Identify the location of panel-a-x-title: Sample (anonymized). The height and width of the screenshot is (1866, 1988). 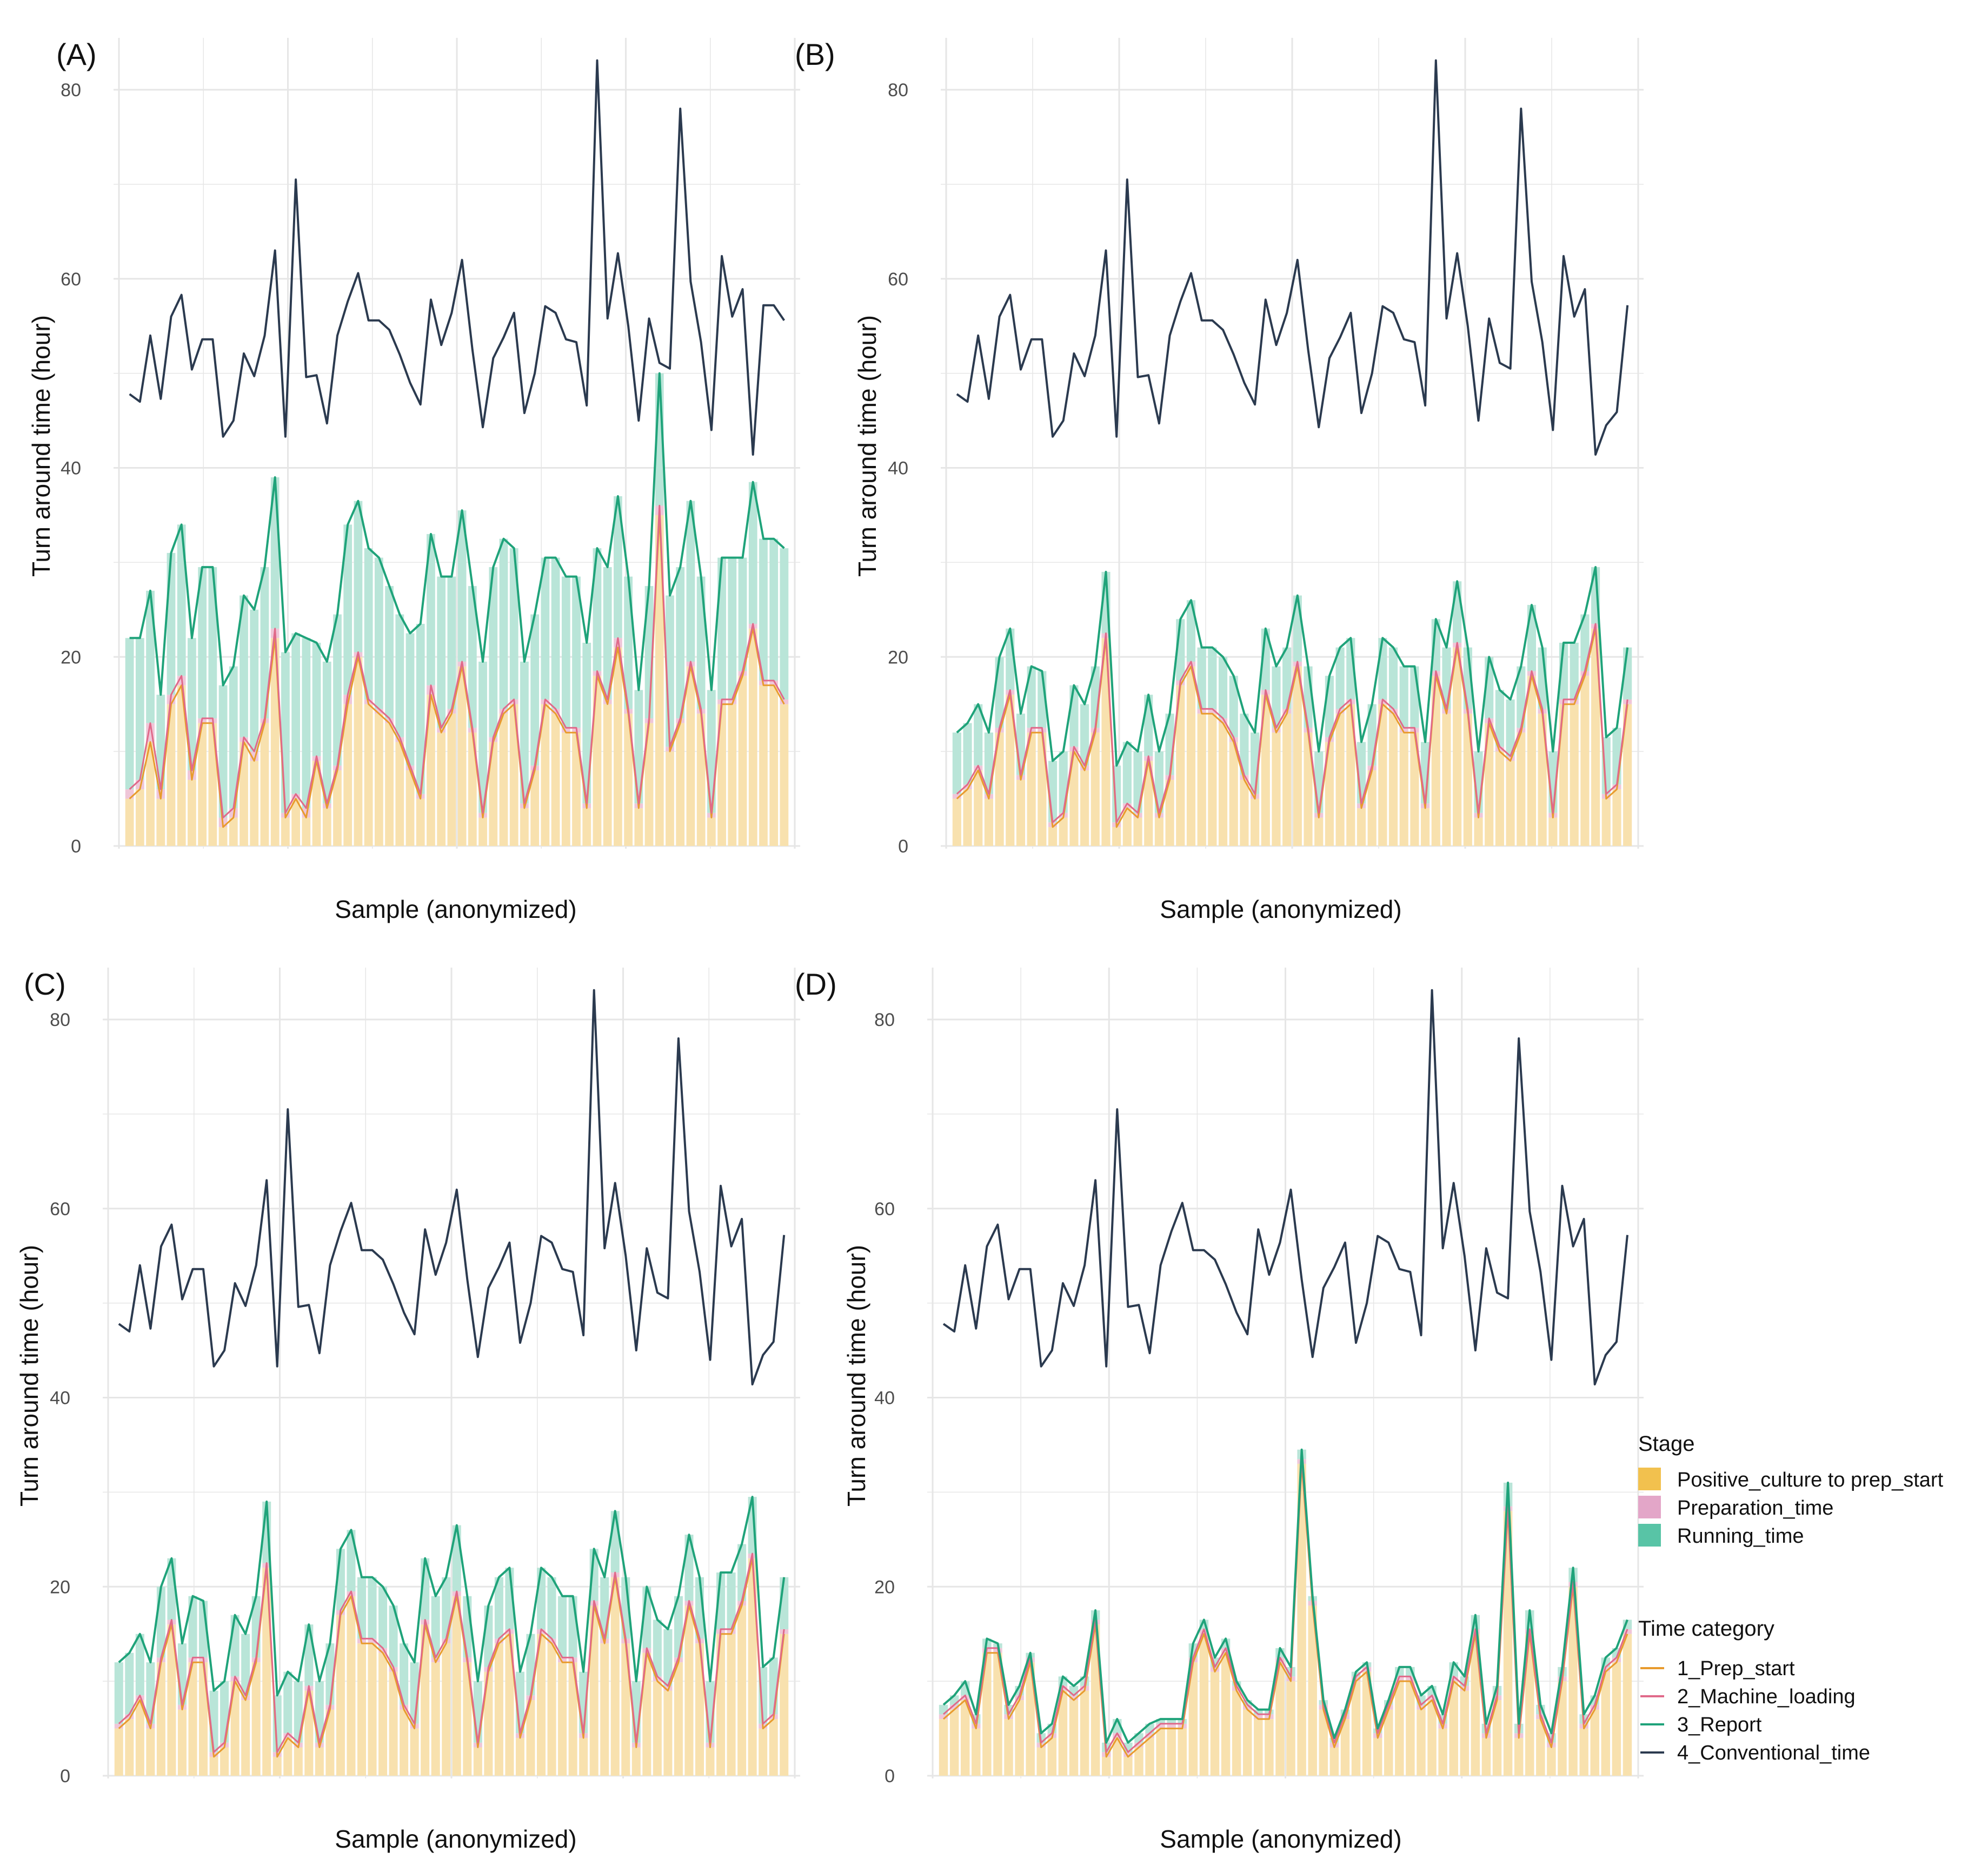
(455, 909).